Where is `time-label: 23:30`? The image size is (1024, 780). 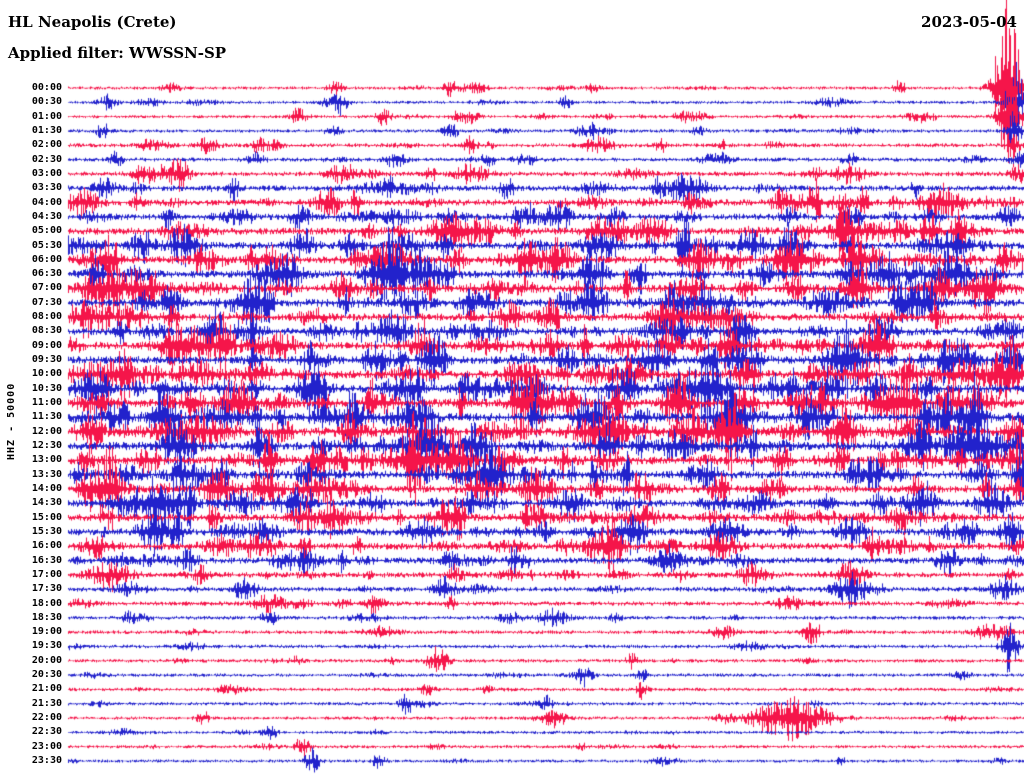
time-label: 23:30 is located at coordinates (46, 761).